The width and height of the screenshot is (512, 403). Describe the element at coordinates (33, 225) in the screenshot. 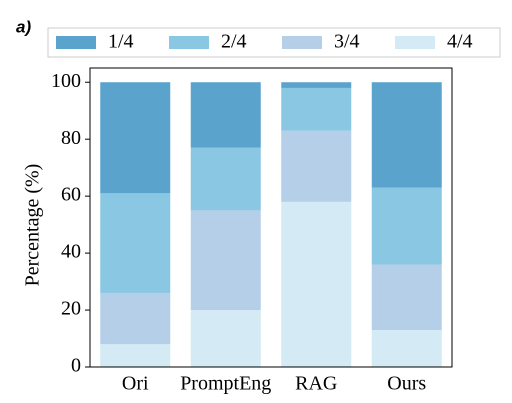

I see `y-axis-label: Percentage (%)` at that location.